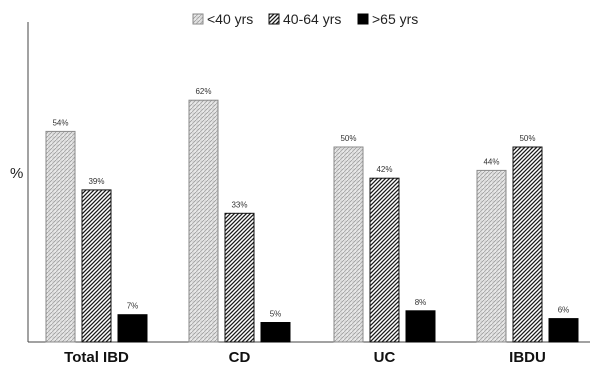 This screenshot has width=594, height=366. I want to click on bar-lt40-cd, so click(203, 221).